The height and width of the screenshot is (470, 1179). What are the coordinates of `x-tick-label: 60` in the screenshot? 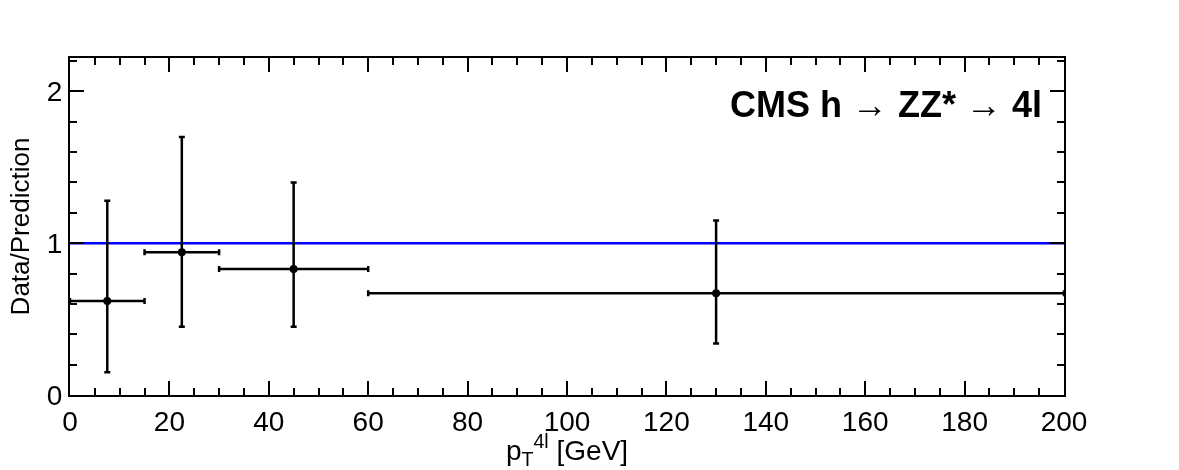 It's located at (368, 421).